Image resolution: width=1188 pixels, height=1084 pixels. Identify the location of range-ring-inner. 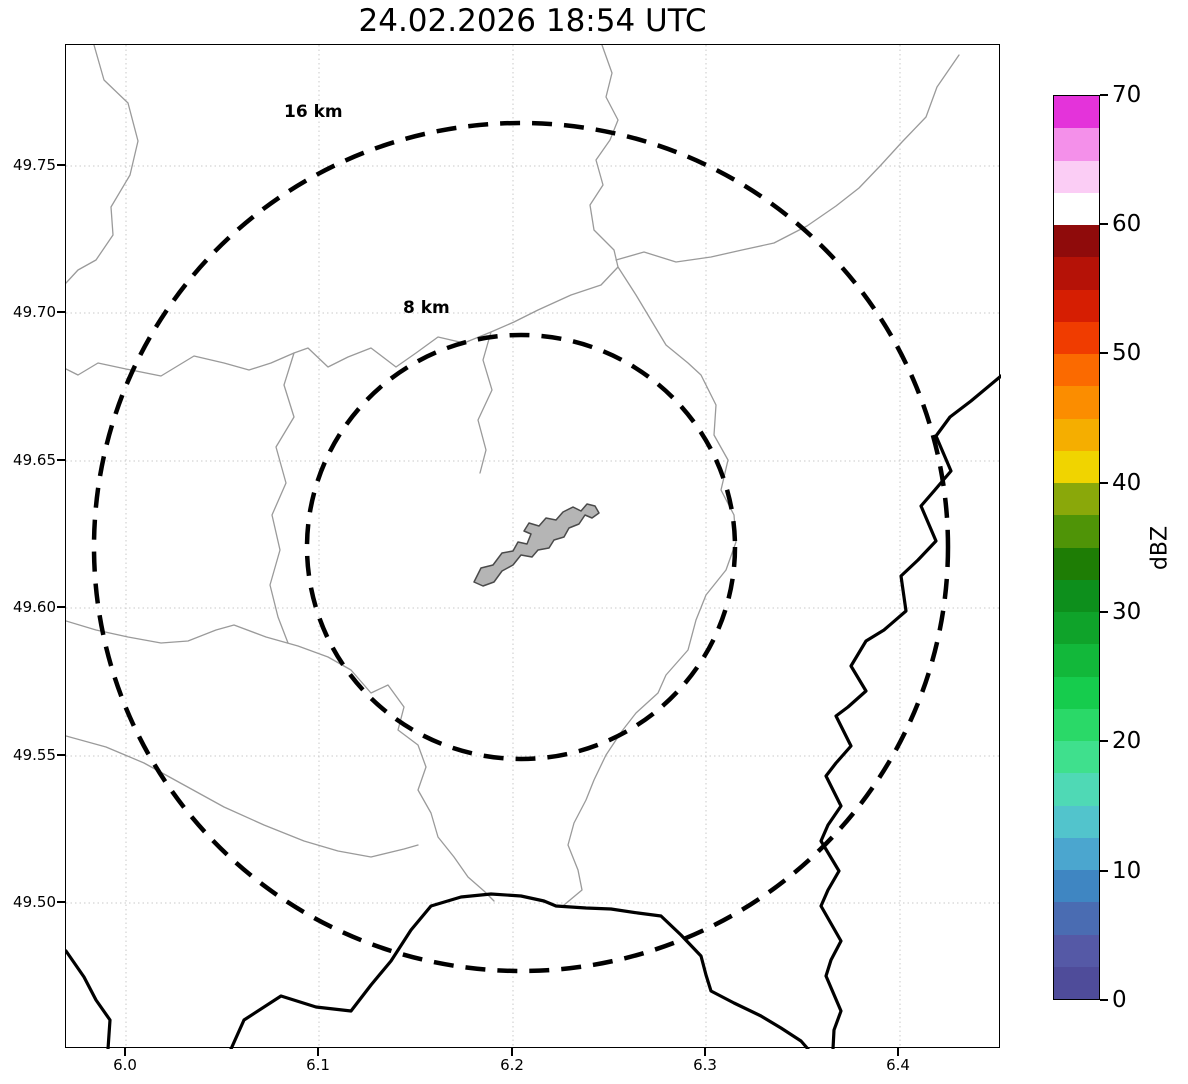
(521, 547).